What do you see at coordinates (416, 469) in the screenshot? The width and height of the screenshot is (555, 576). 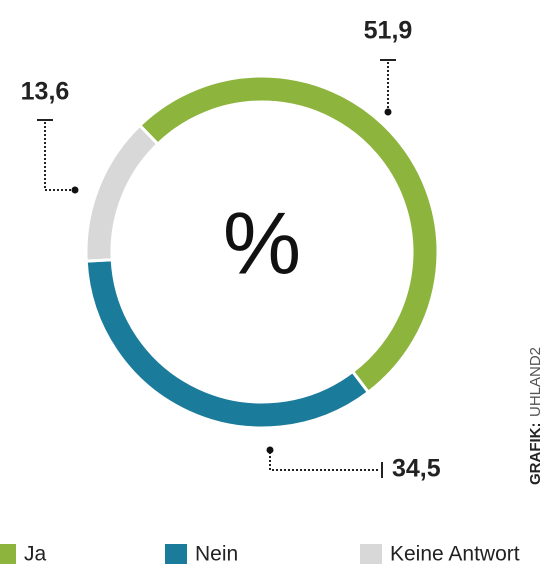 I see `value-label: 34,5` at bounding box center [416, 469].